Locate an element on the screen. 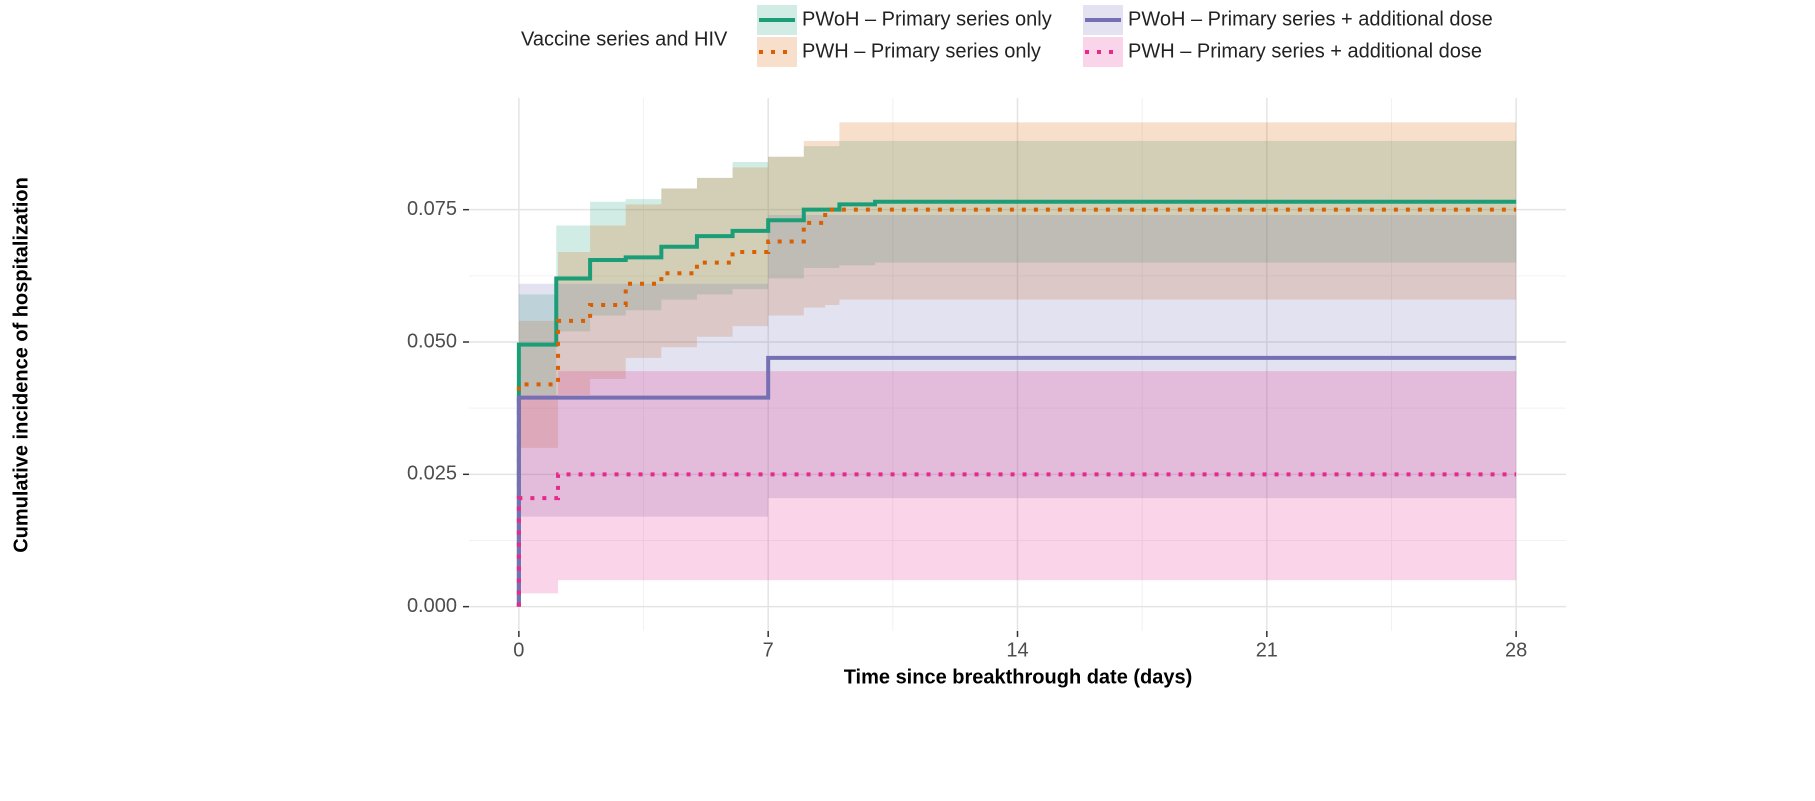 This screenshot has height=801, width=1815. step-line is located at coordinates (1016, 539).